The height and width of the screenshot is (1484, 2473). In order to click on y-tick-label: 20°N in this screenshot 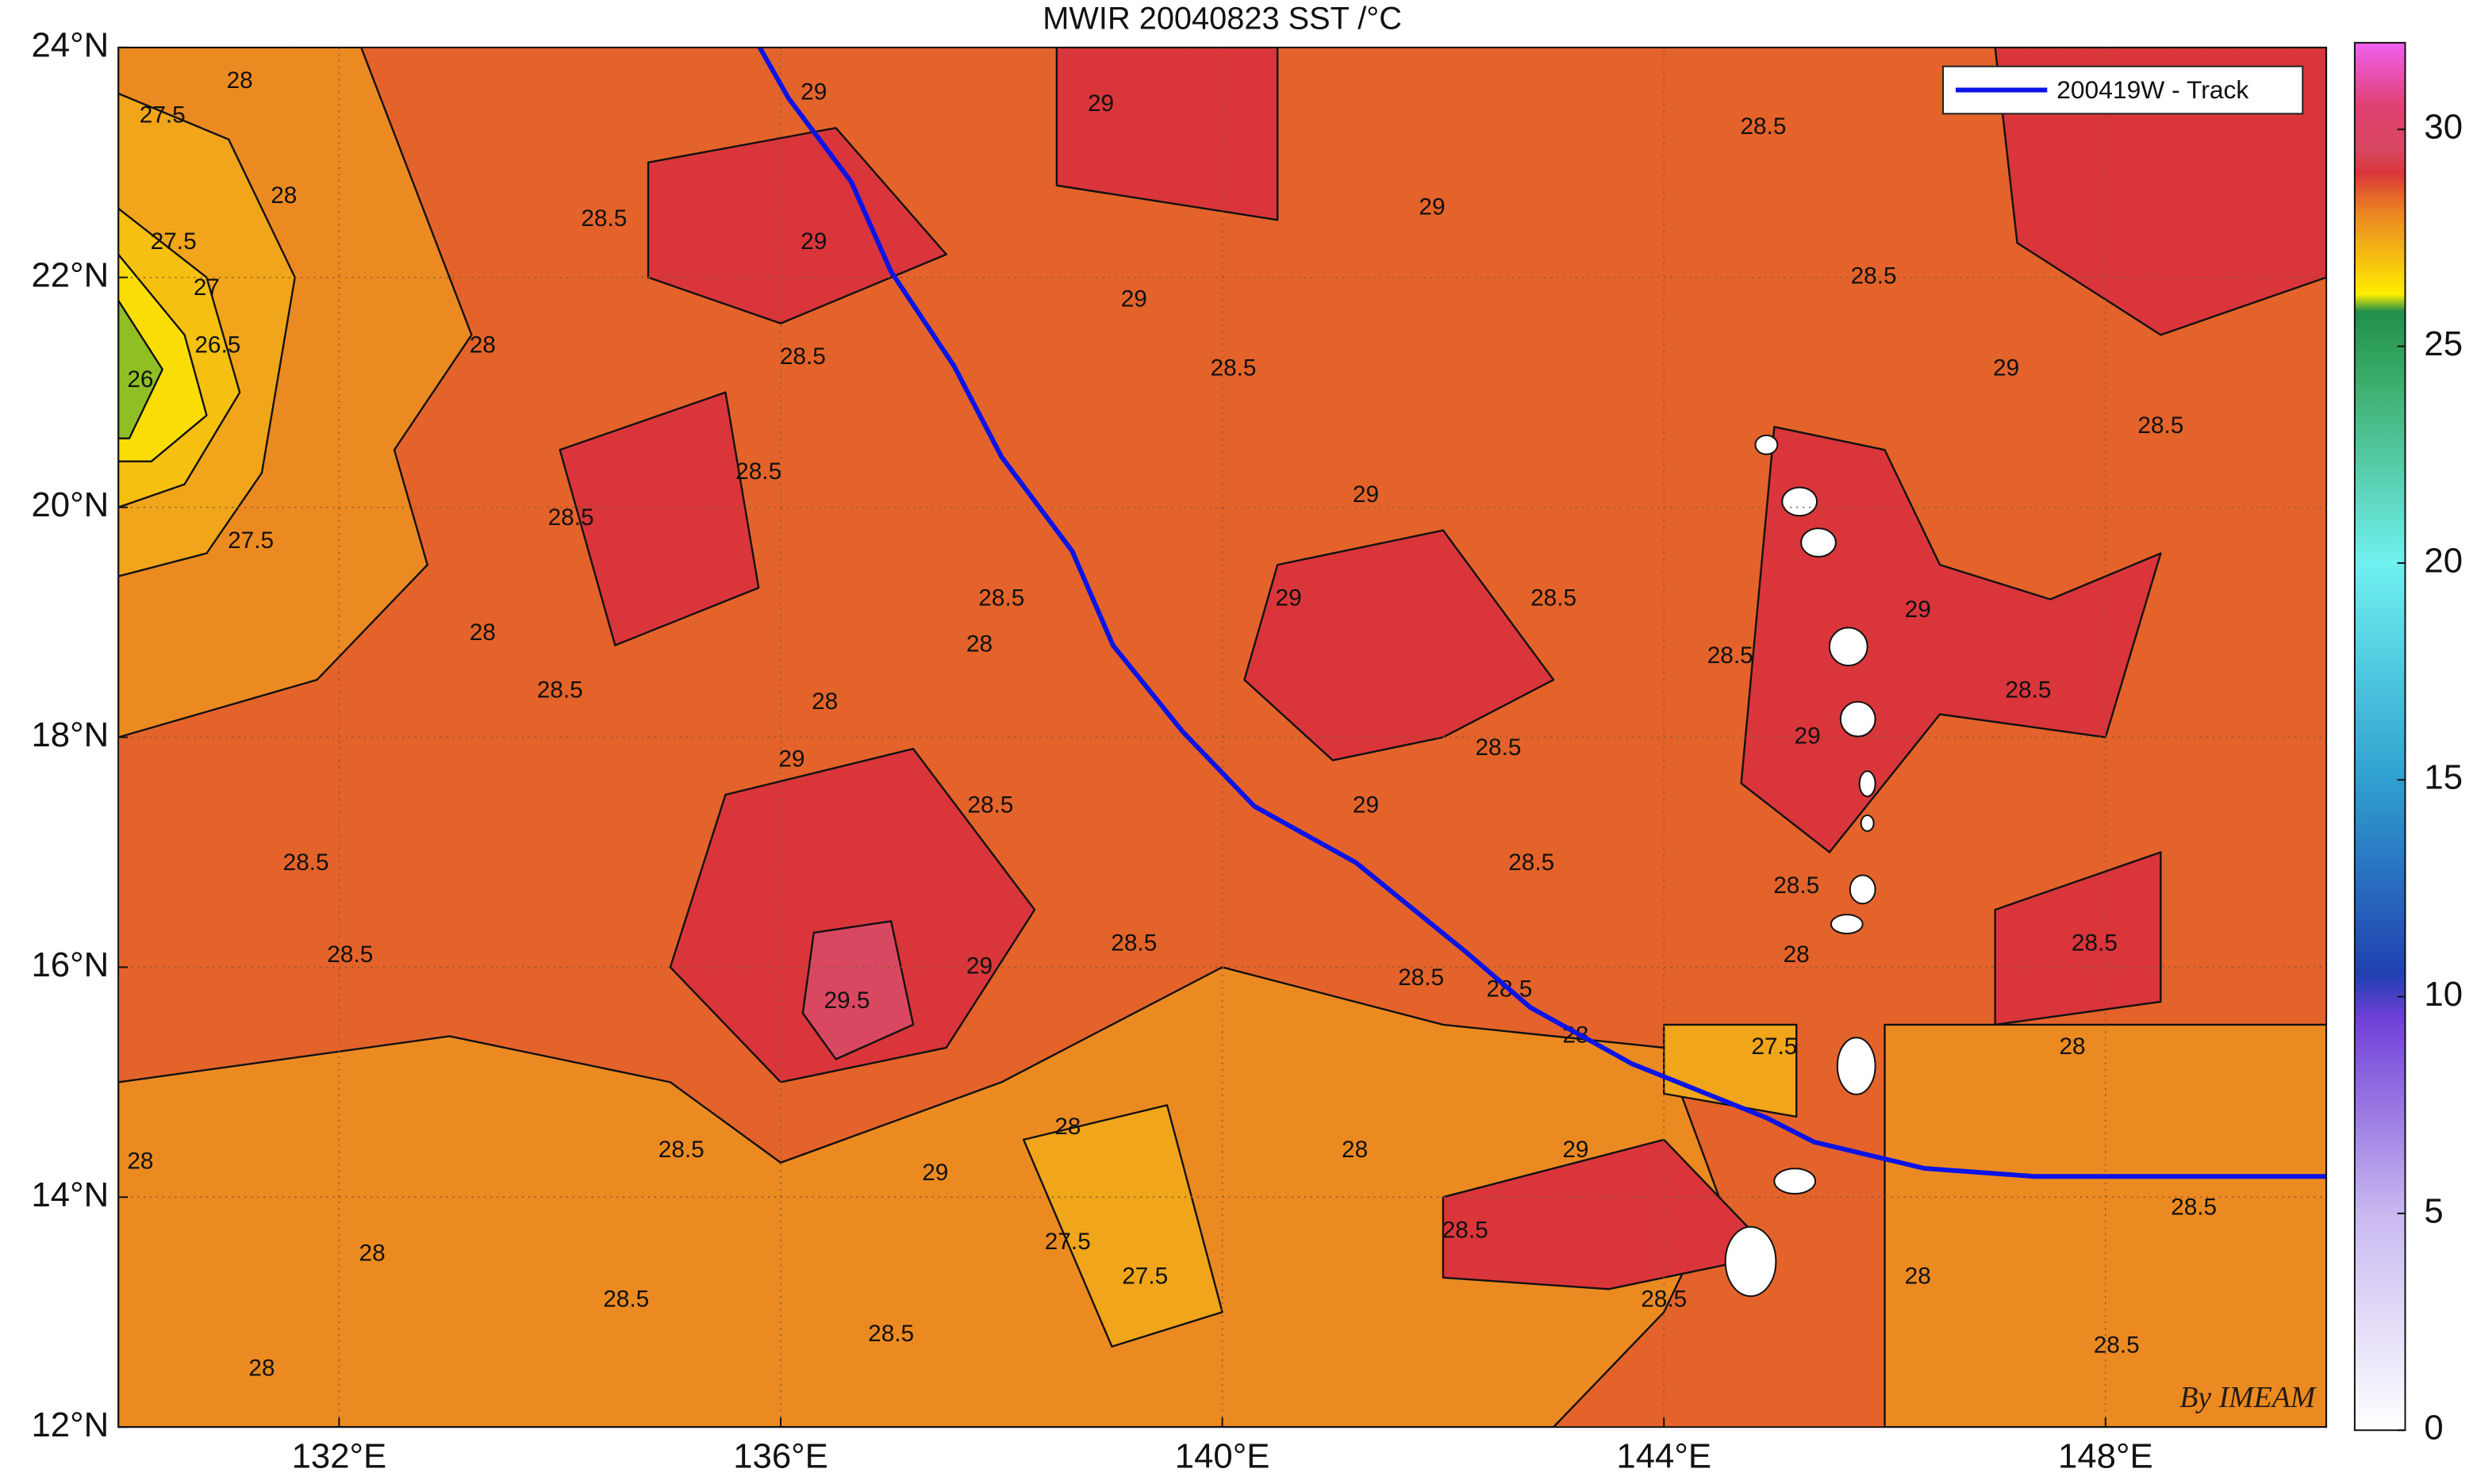, I will do `click(70, 504)`.